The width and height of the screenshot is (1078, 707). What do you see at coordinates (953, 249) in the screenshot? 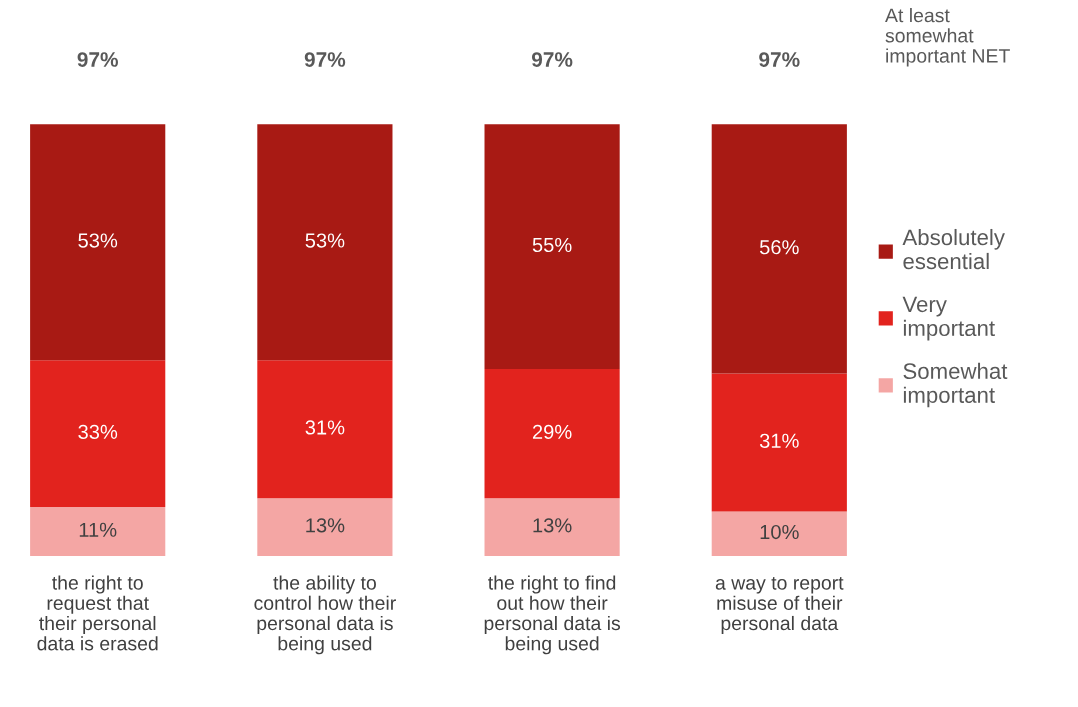
I see `legend-label: Absolutely essential` at bounding box center [953, 249].